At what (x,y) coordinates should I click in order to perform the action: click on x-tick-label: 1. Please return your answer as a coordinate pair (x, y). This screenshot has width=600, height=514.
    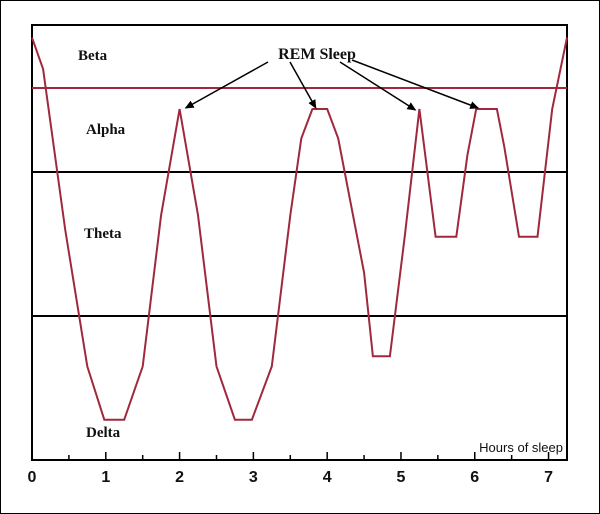
    Looking at the image, I should click on (105, 477).